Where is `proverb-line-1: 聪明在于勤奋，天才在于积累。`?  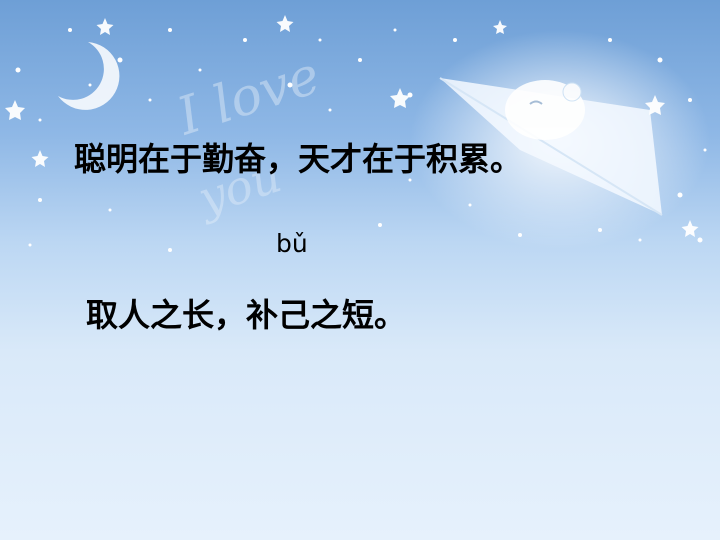
proverb-line-1: 聪明在于勤奋，天才在于积累。 is located at coordinates (298, 159).